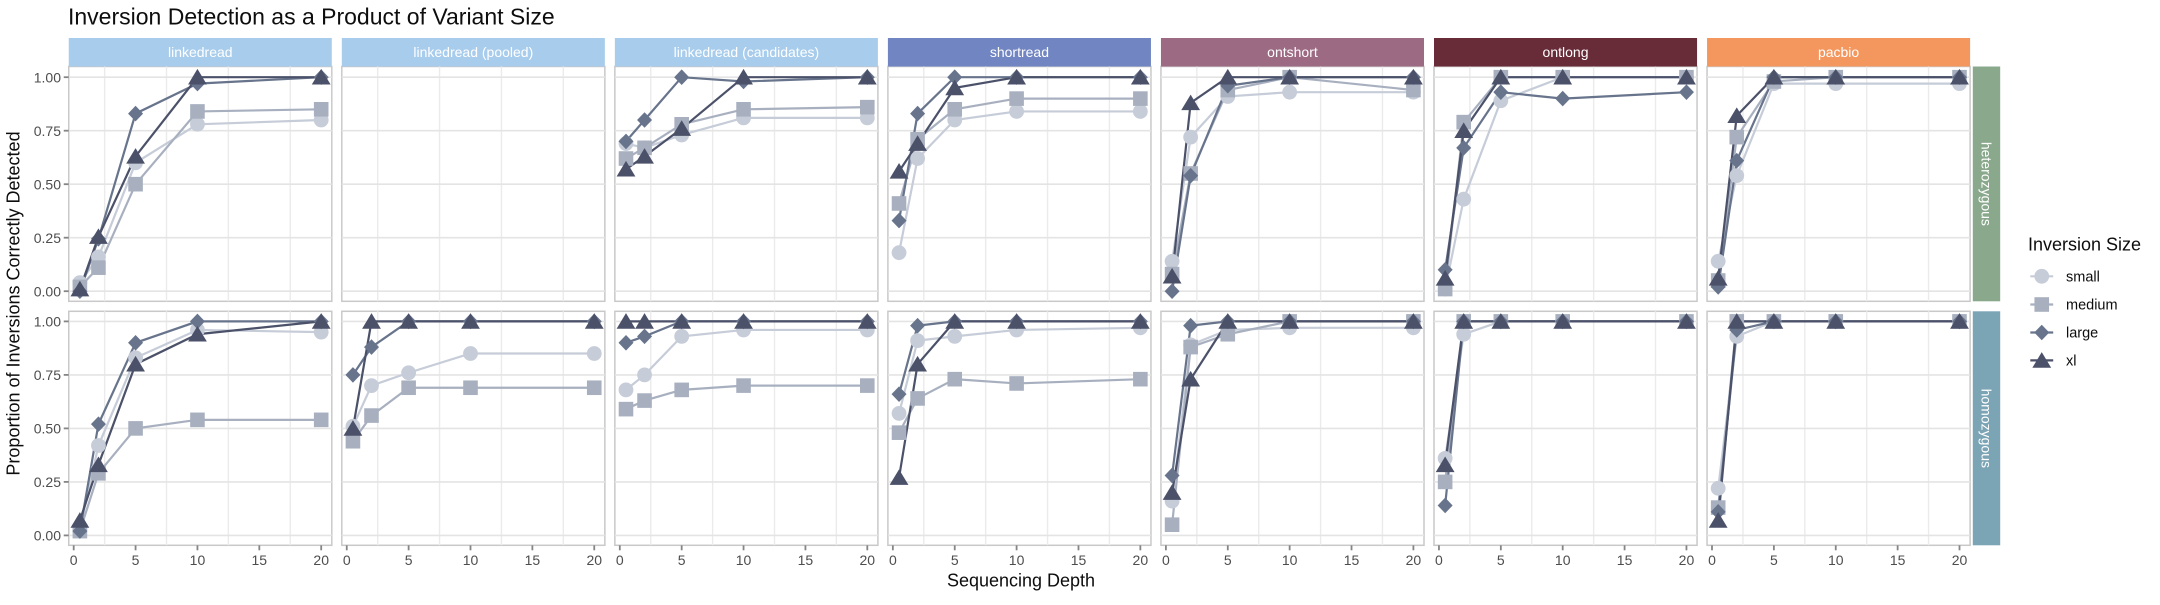  What do you see at coordinates (1987, 184) in the screenshot?
I see `svg-text: heterozygous` at bounding box center [1987, 184].